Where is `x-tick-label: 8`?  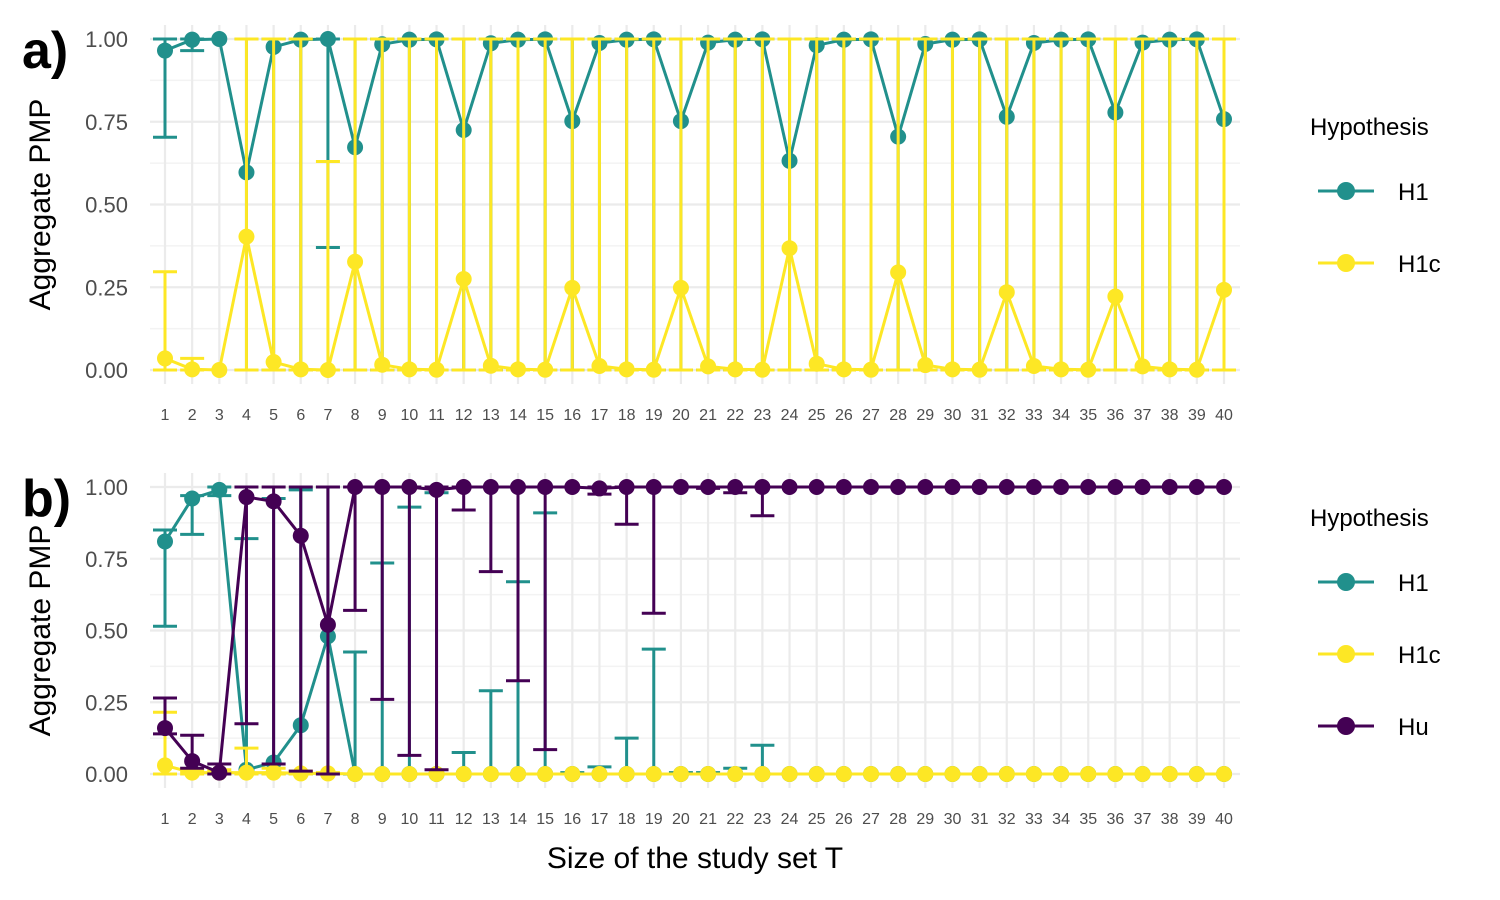 x-tick-label: 8 is located at coordinates (355, 415).